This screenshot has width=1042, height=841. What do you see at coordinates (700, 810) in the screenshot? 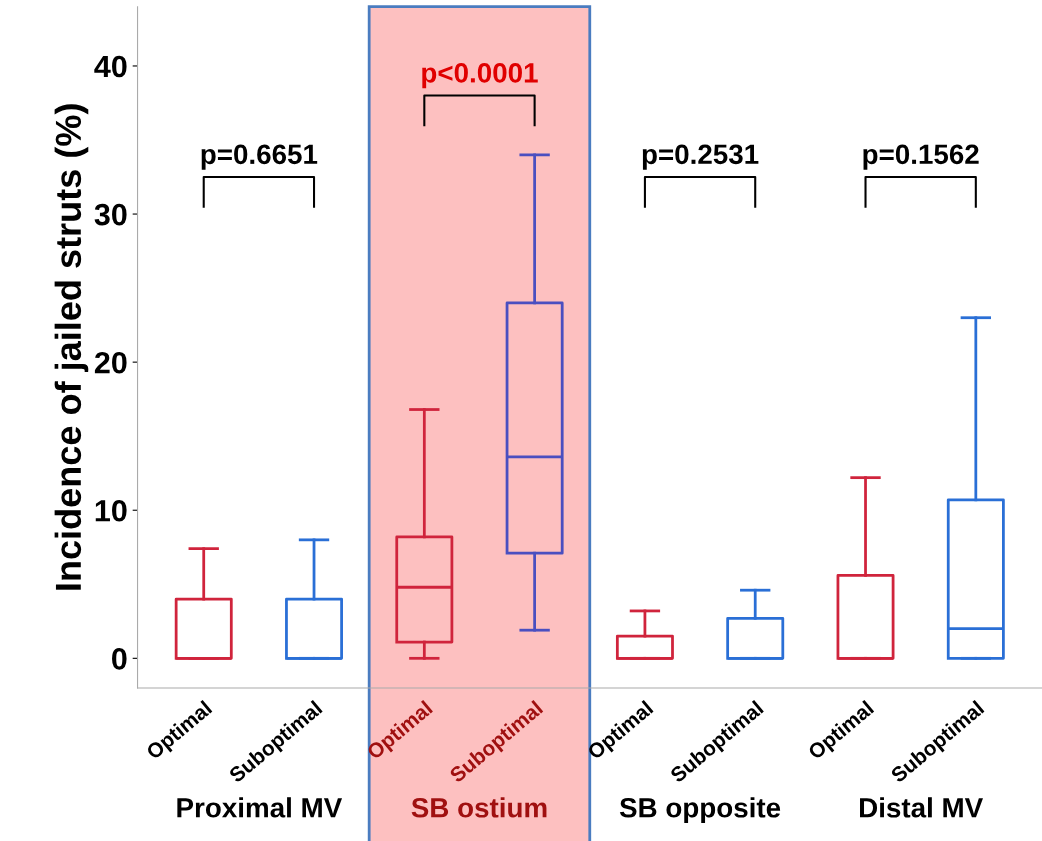
I see `text: SB opposite` at bounding box center [700, 810].